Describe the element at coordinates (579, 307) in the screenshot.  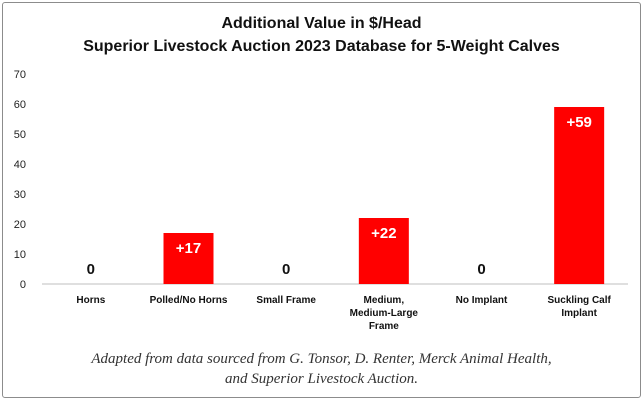
I see `x-tick-label: Suckling Calf Implant` at that location.